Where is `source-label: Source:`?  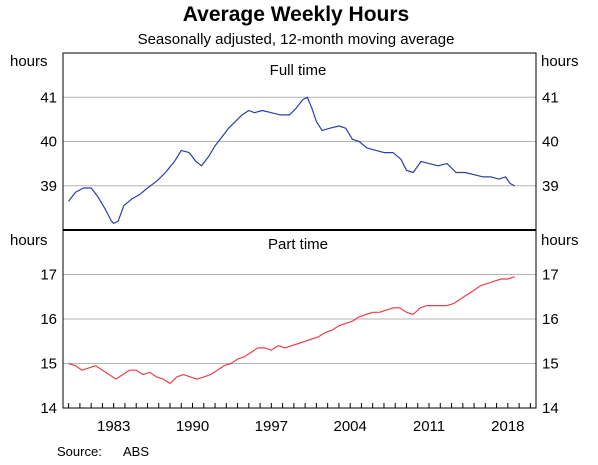
source-label: Source: is located at coordinates (79, 451).